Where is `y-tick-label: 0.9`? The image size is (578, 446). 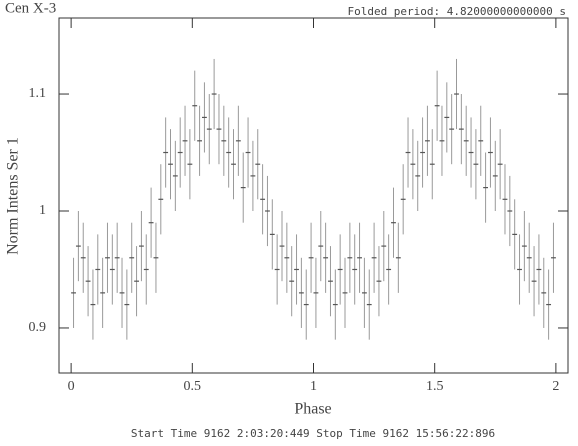 y-tick-label: 0.9 is located at coordinates (38, 327).